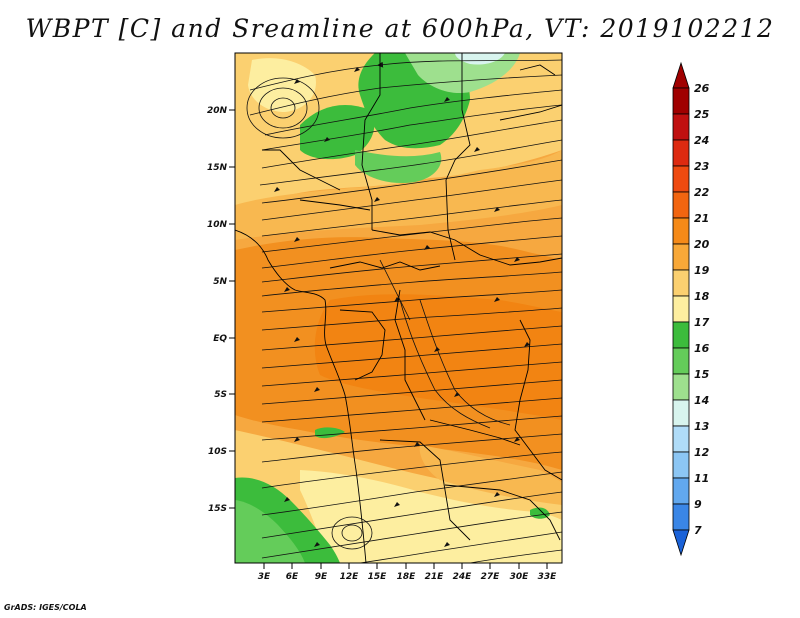 Image resolution: width=800 pixels, height=618 pixels. I want to click on colorbar-label: 25, so click(702, 114).